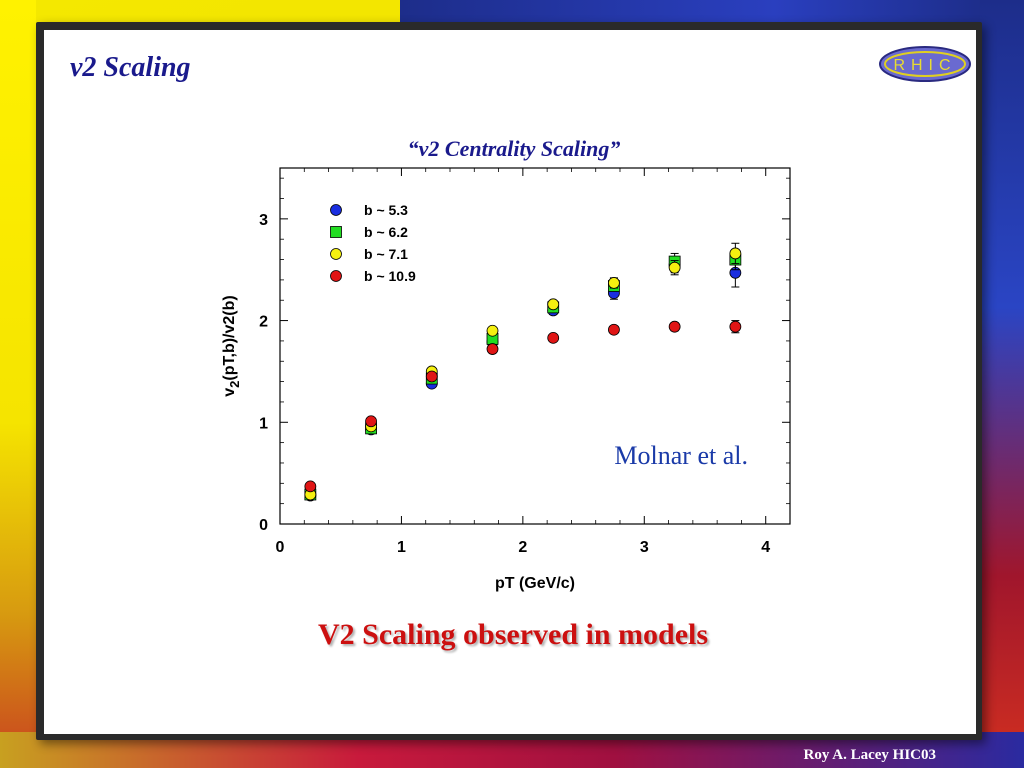  Describe the element at coordinates (681, 455) in the screenshot. I see `annotation-text: Molnar et al.` at that location.